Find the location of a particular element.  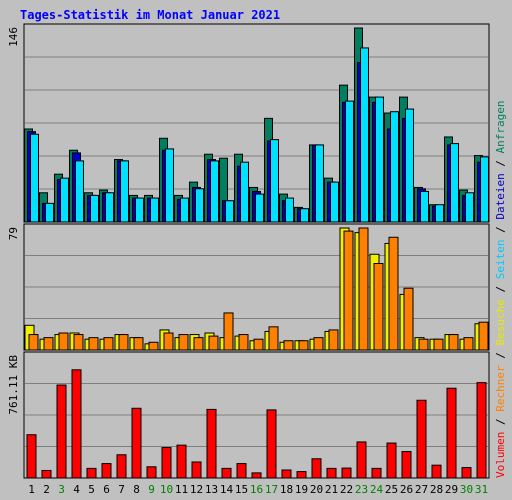

x-tick-label: 12 is located at coordinates (196, 489).